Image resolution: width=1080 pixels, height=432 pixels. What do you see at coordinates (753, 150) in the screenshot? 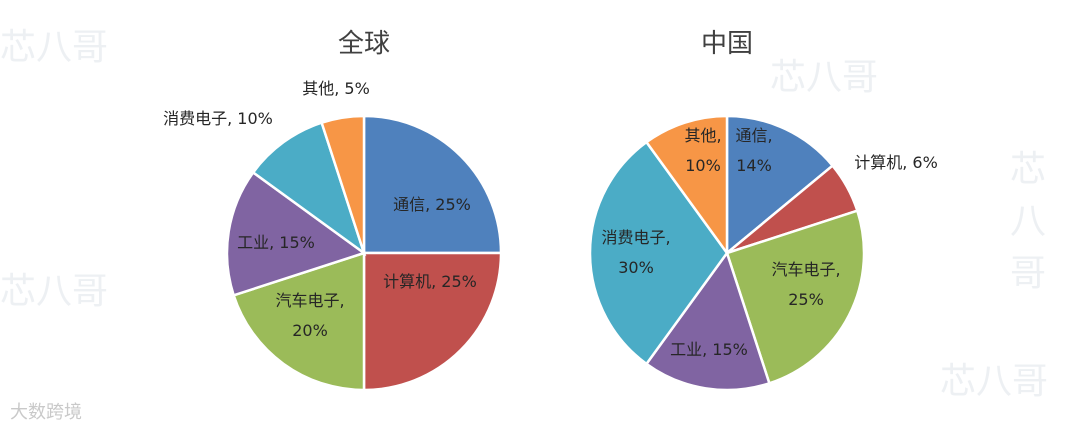
I see `slice-label: 通信, 14%` at bounding box center [753, 150].